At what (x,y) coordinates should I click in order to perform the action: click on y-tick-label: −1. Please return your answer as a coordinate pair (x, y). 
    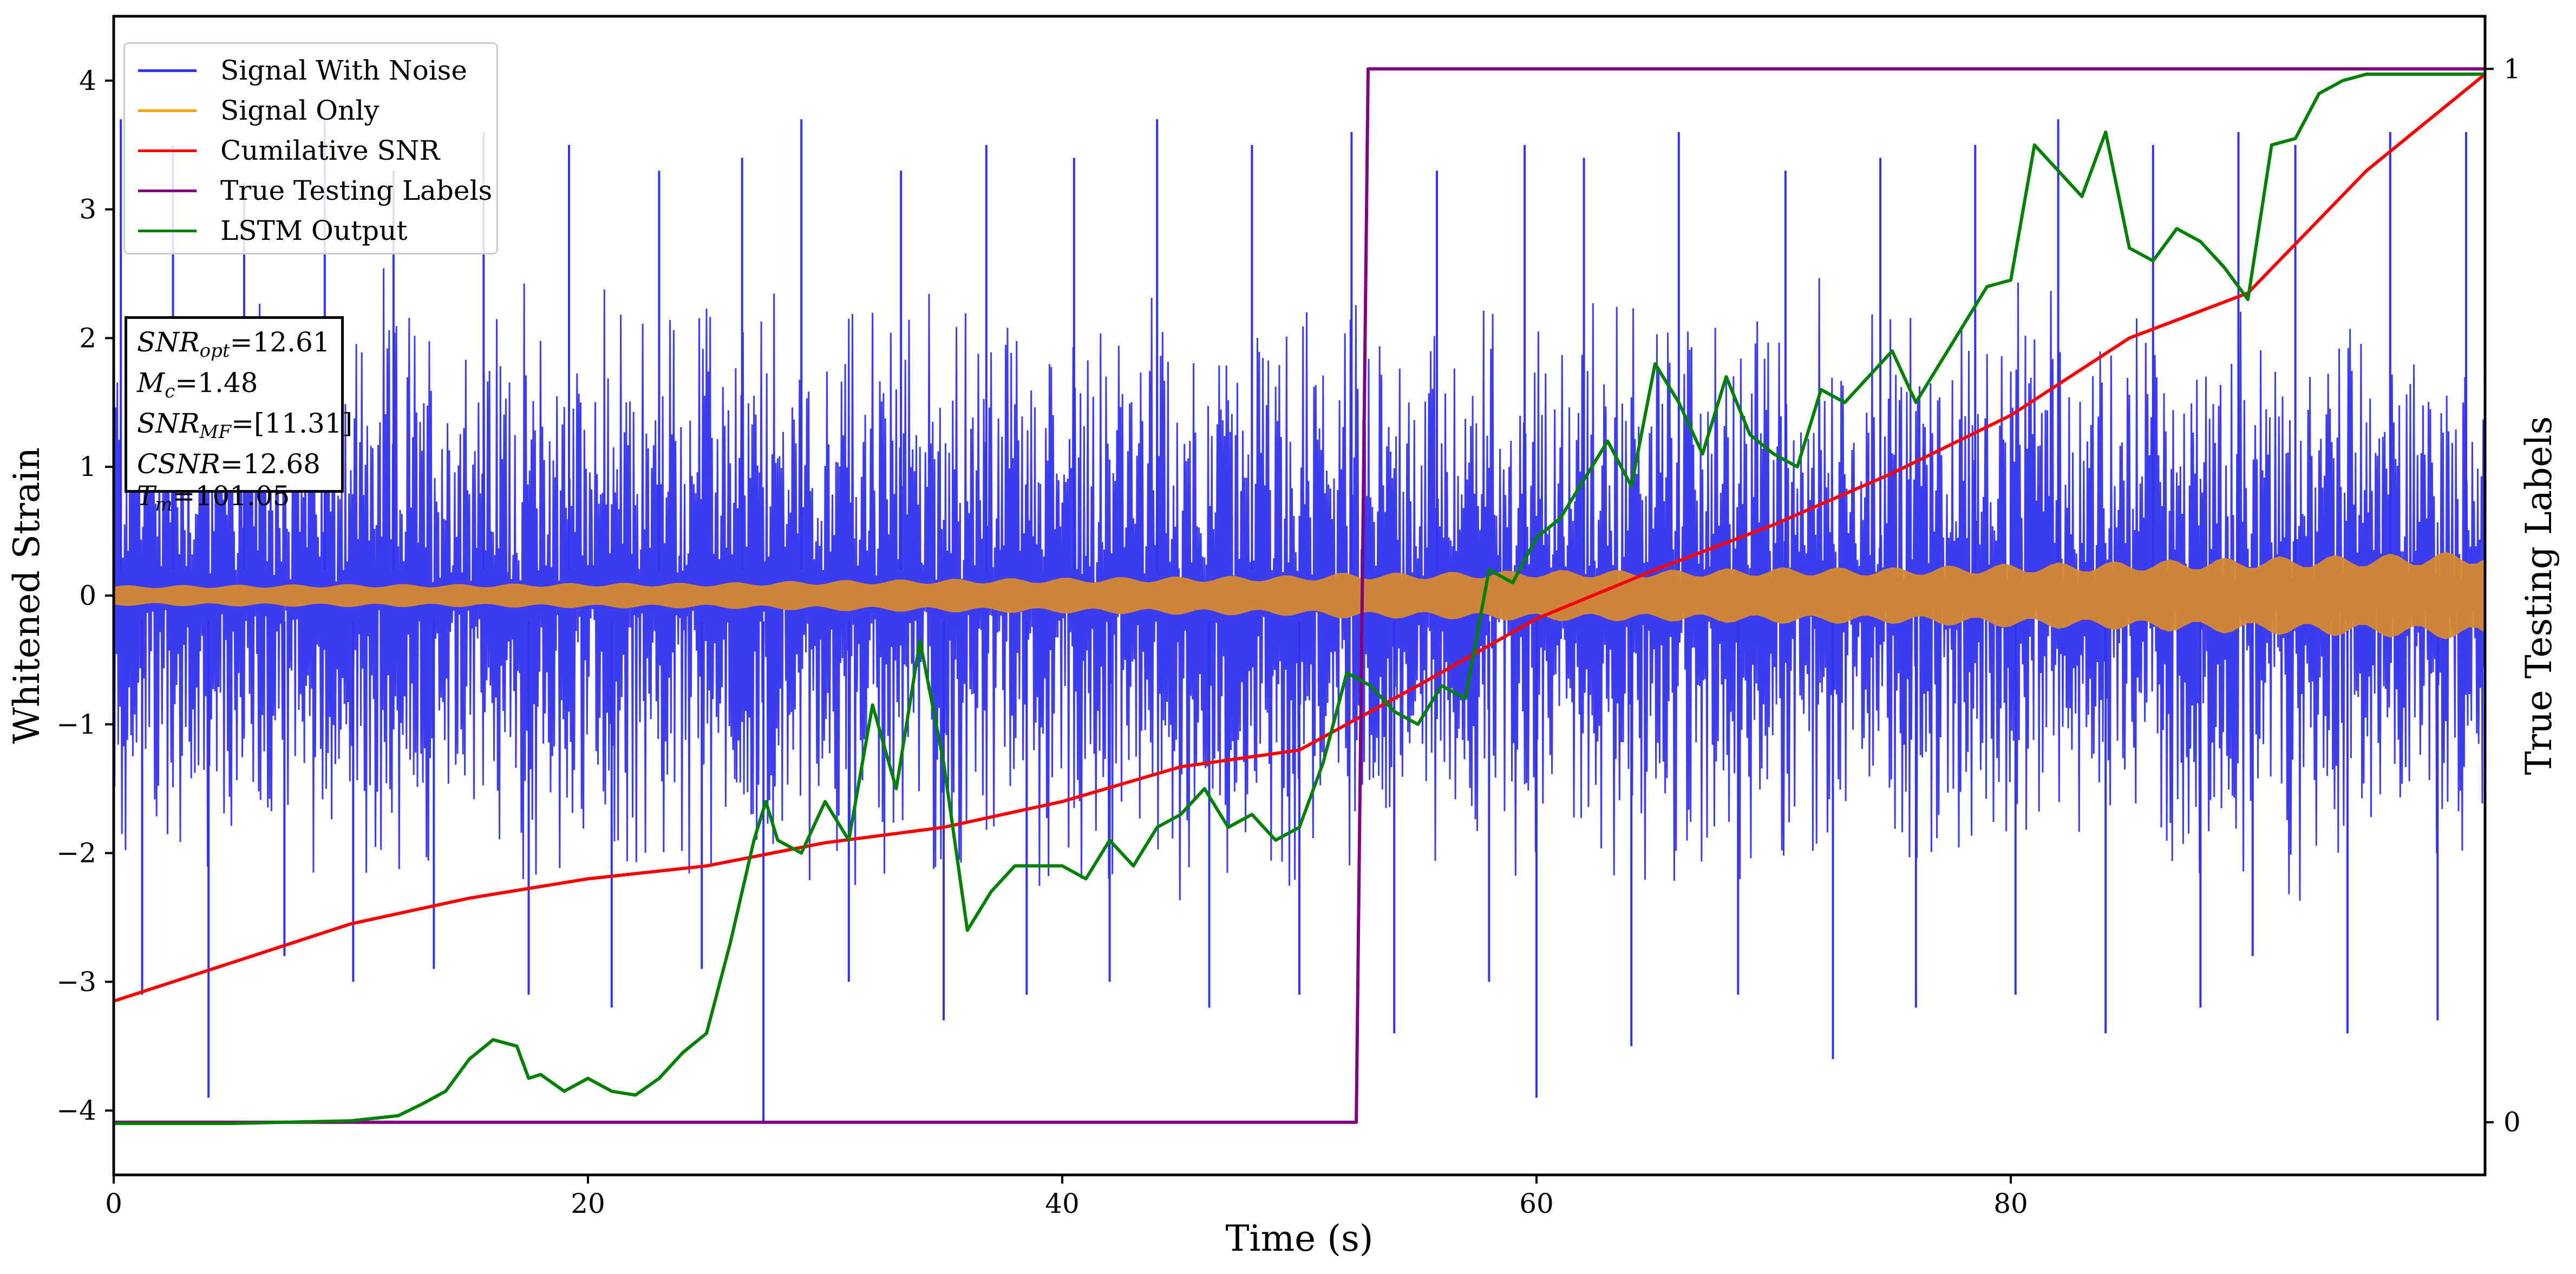
    Looking at the image, I should click on (76, 724).